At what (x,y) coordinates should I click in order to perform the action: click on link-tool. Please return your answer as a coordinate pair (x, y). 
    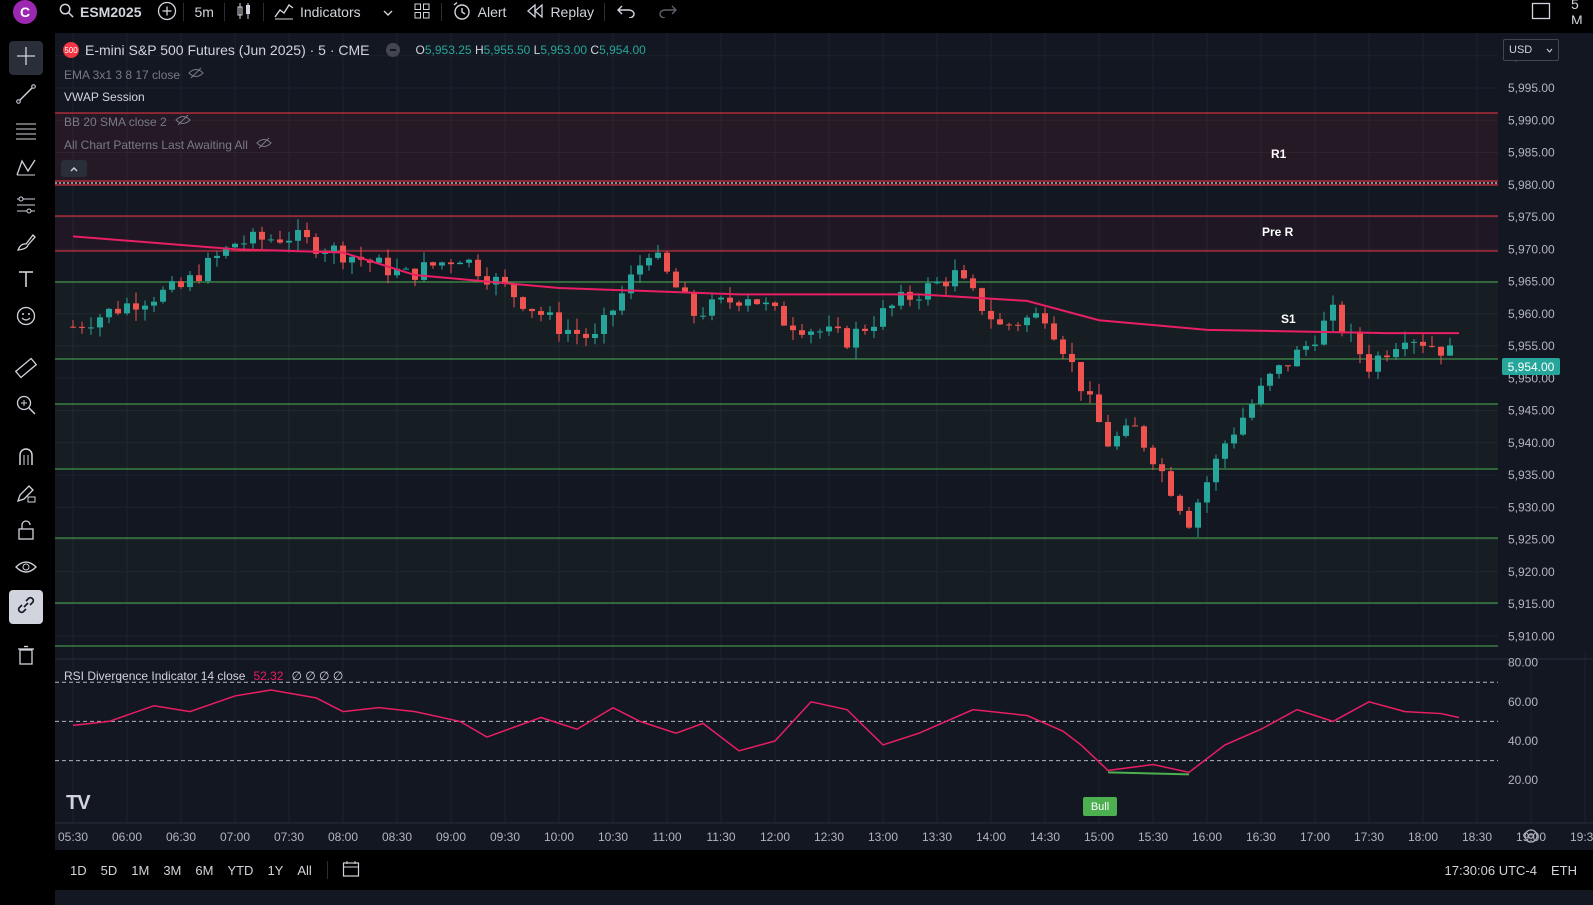
    Looking at the image, I should click on (26, 607).